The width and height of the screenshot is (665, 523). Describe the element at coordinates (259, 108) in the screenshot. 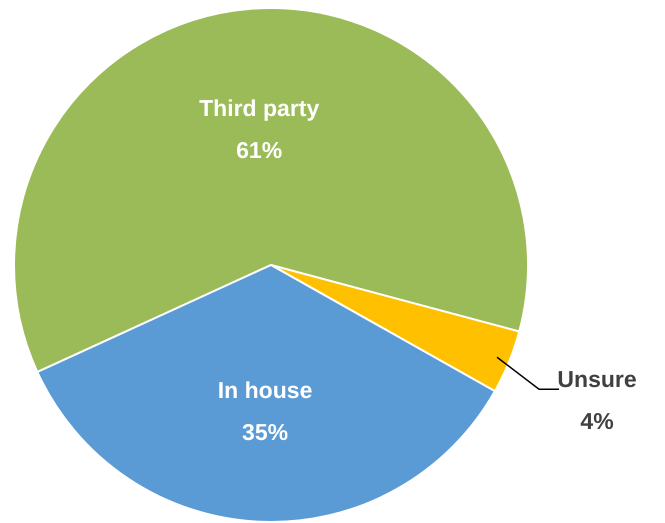

I see `slice-label: Third party` at that location.